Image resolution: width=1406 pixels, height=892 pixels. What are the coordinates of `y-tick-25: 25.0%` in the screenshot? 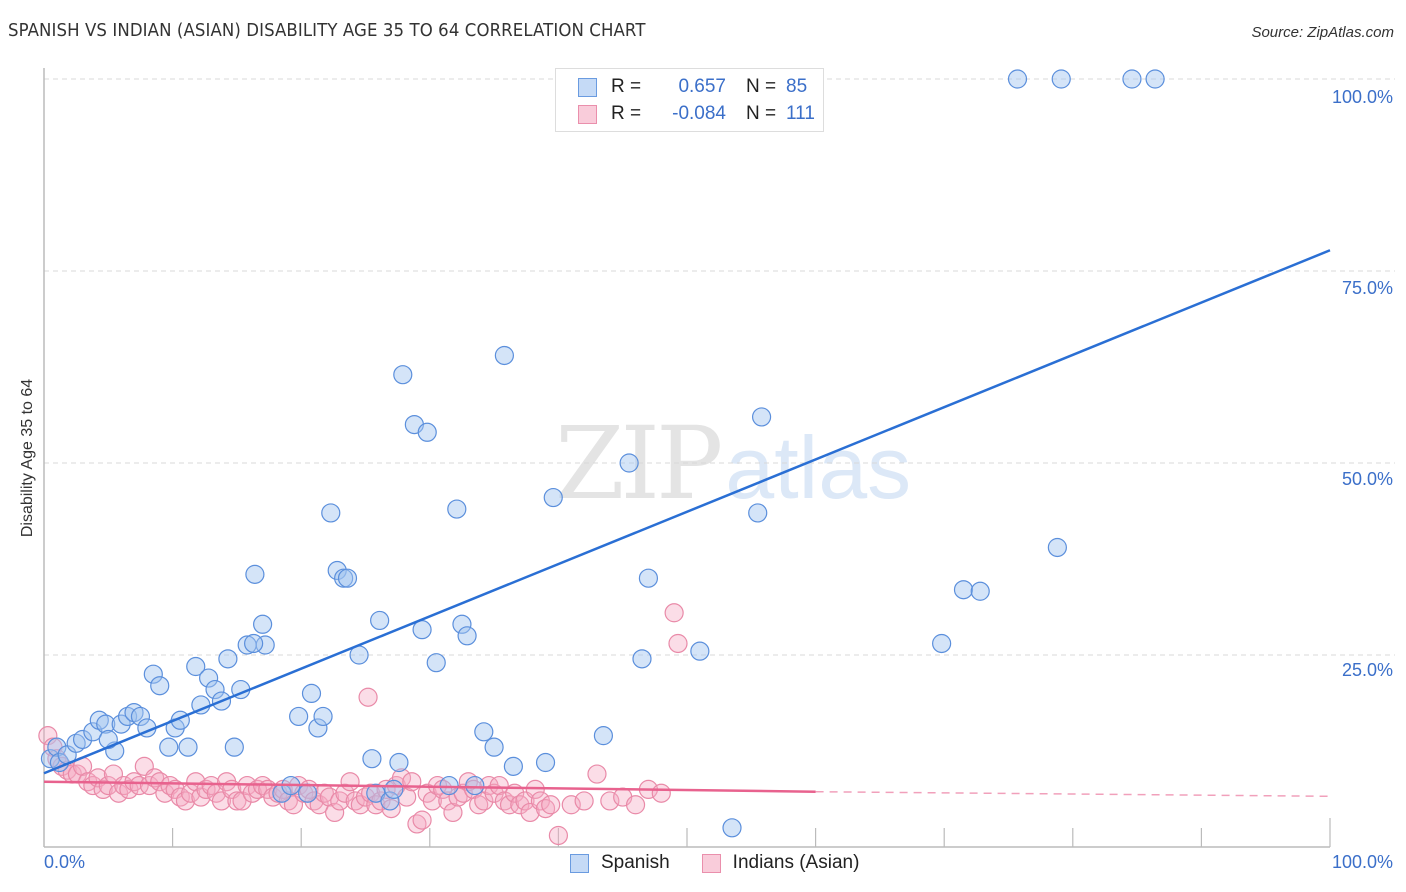 It's located at (1367, 670).